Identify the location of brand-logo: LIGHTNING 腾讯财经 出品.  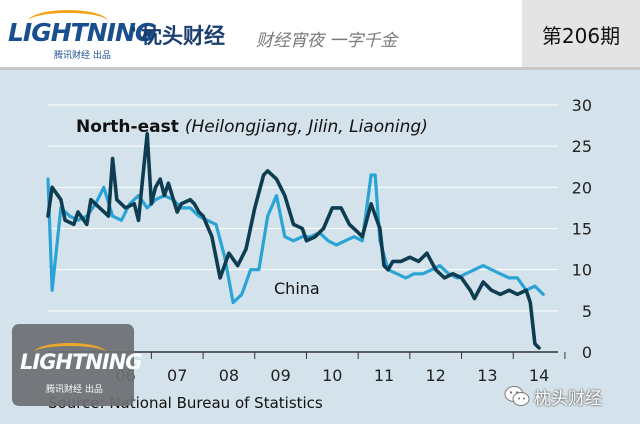
(81, 35).